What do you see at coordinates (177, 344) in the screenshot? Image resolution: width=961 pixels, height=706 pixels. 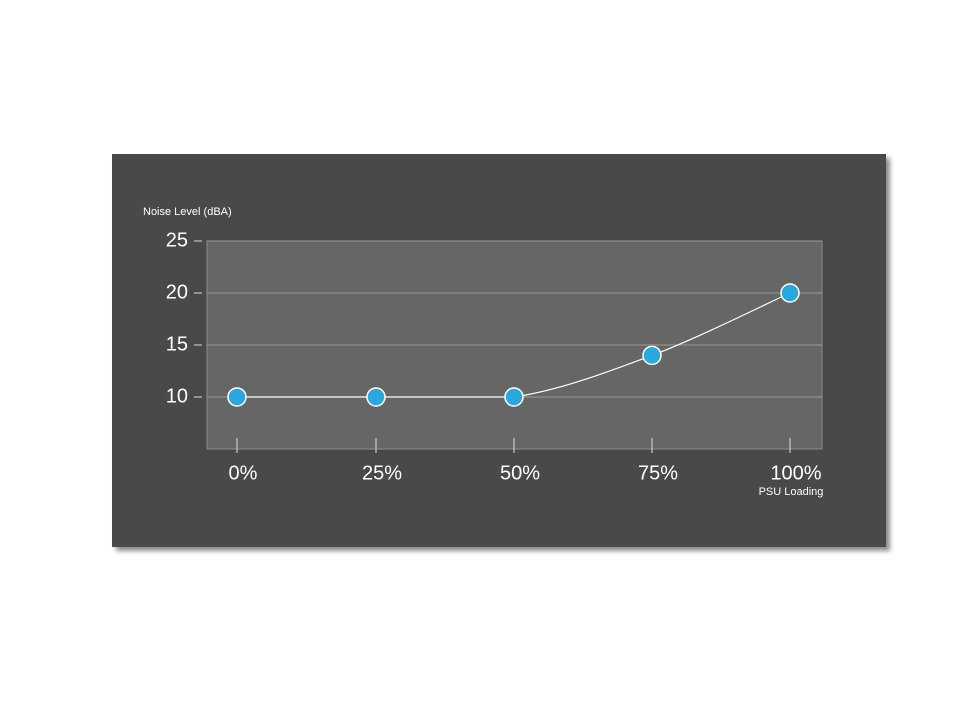 I see `y-tick-label: 15` at bounding box center [177, 344].